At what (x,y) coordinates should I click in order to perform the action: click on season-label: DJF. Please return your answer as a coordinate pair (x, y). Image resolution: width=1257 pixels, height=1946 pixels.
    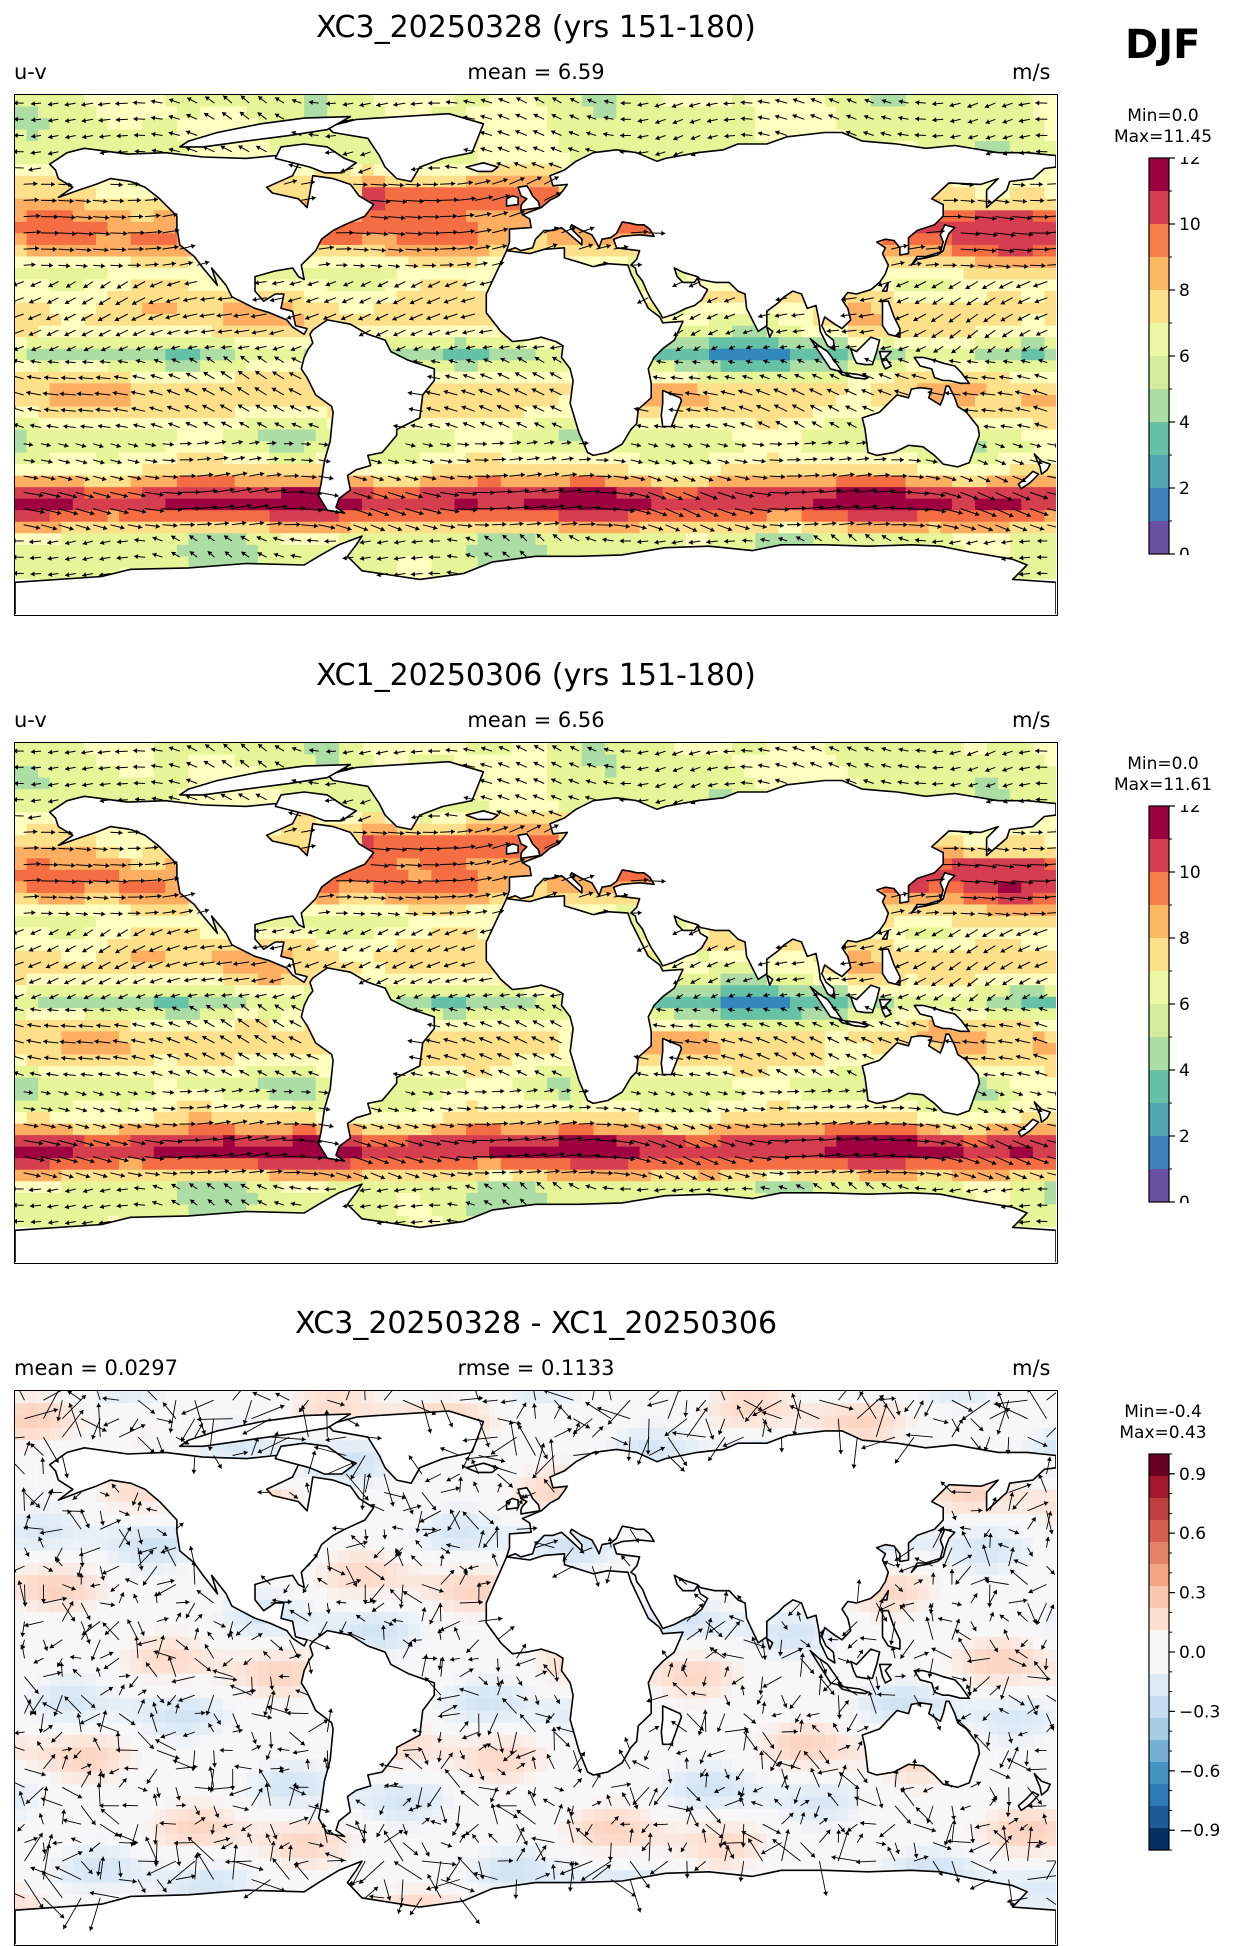
    Looking at the image, I should click on (1162, 45).